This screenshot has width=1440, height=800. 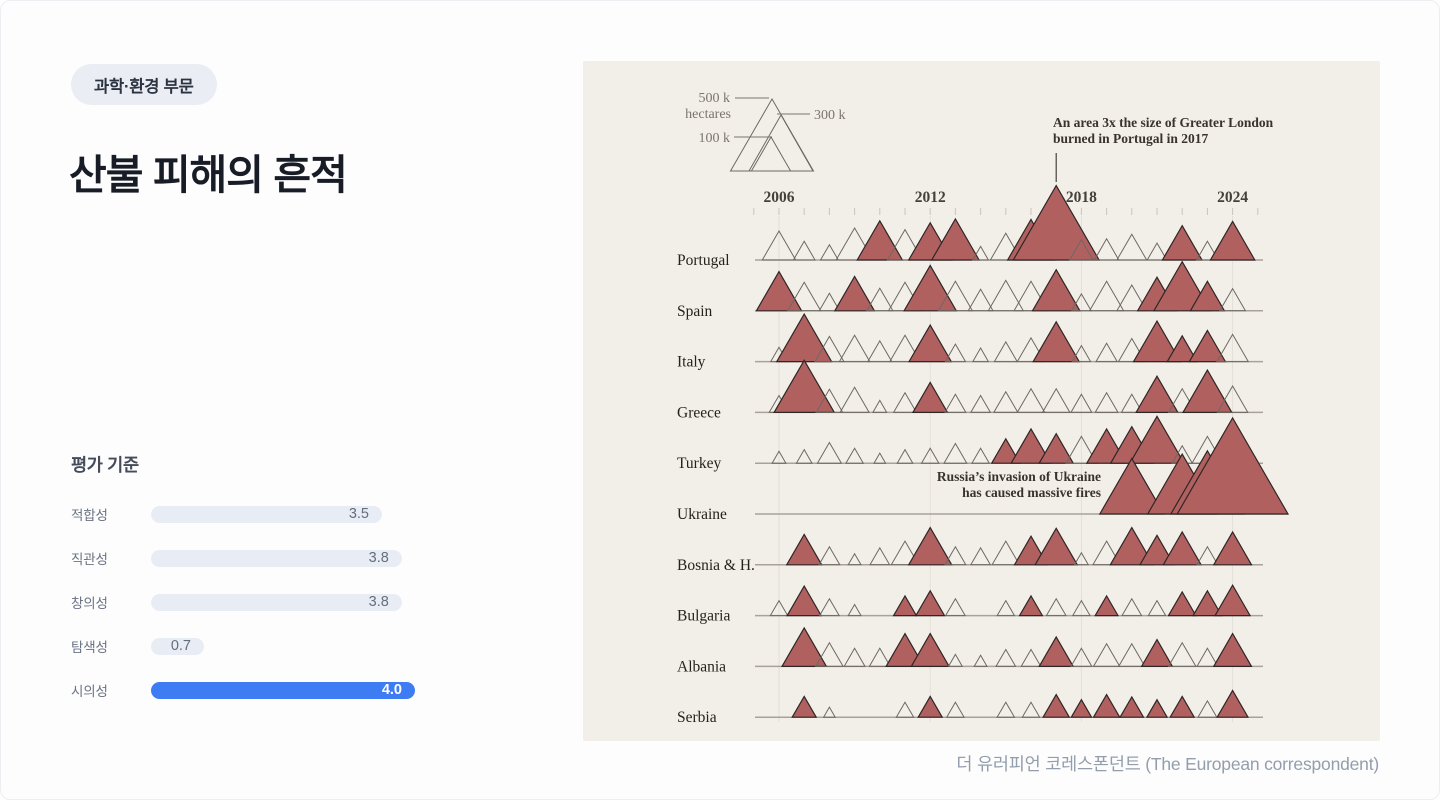 What do you see at coordinates (1006, 351) in the screenshot?
I see `fire-triangle-Italy-2015` at bounding box center [1006, 351].